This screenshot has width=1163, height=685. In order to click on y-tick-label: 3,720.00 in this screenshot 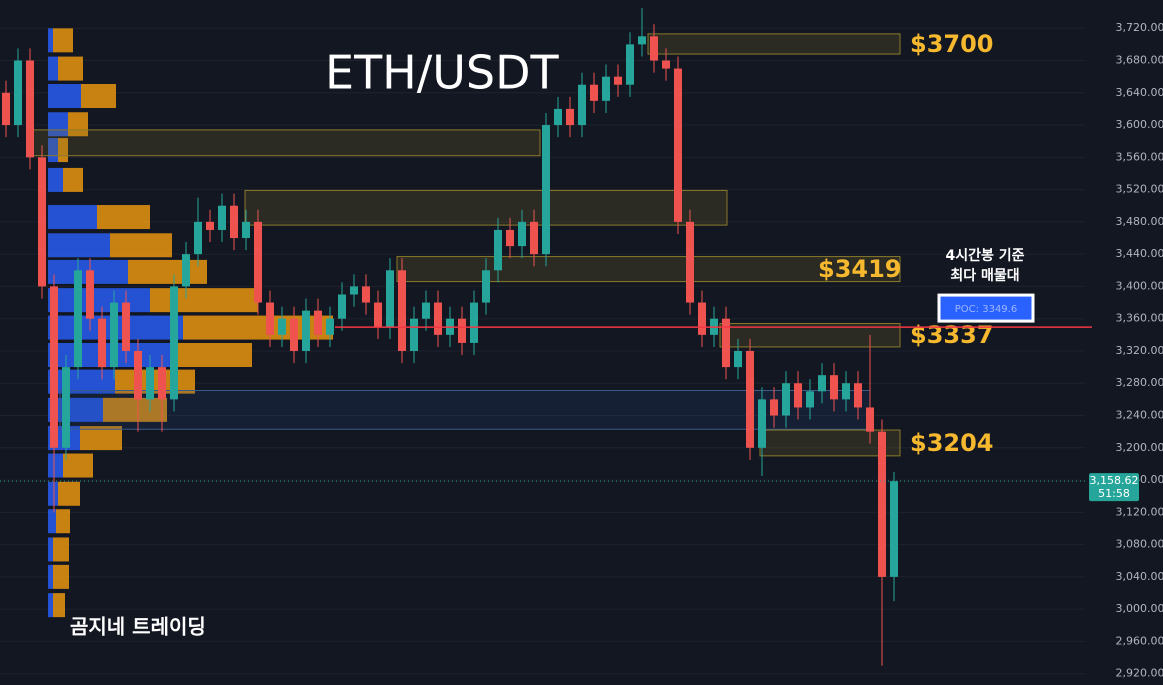, I will do `click(1139, 27)`.